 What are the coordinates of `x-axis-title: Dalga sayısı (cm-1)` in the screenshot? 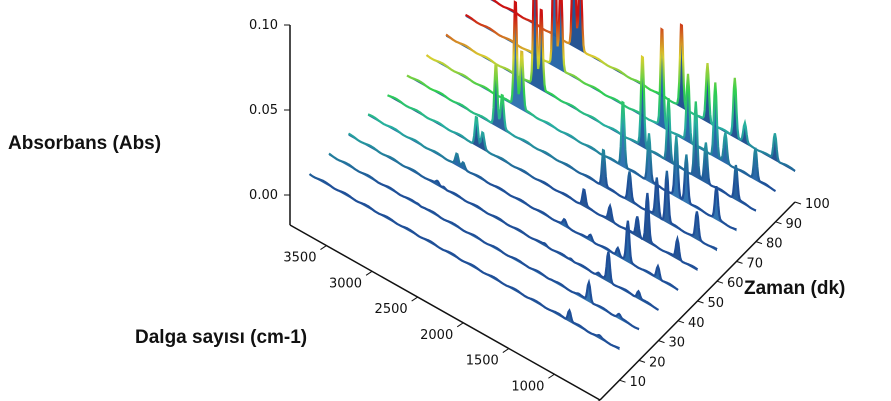 It's located at (221, 337).